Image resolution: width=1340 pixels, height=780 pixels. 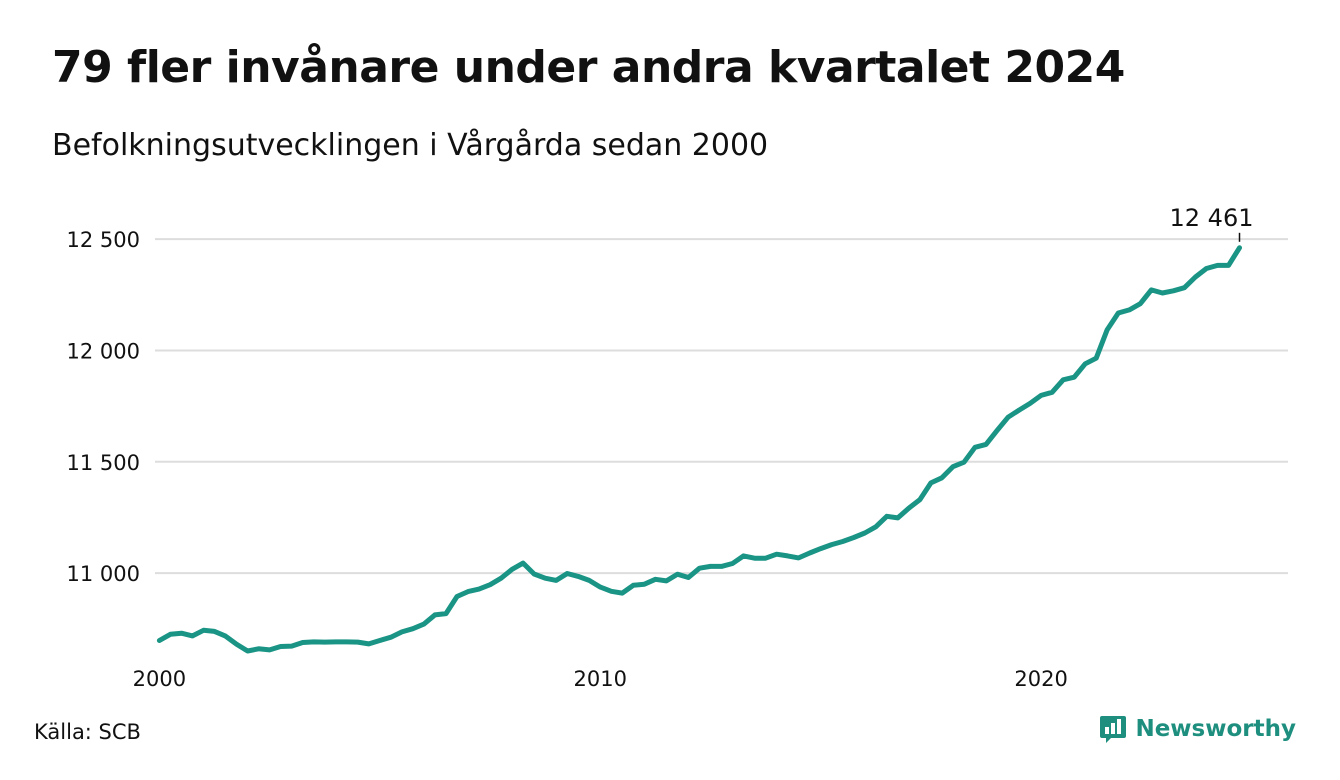 I want to click on x-axis-ticks: 2000 2010 2020, so click(x=600, y=679).